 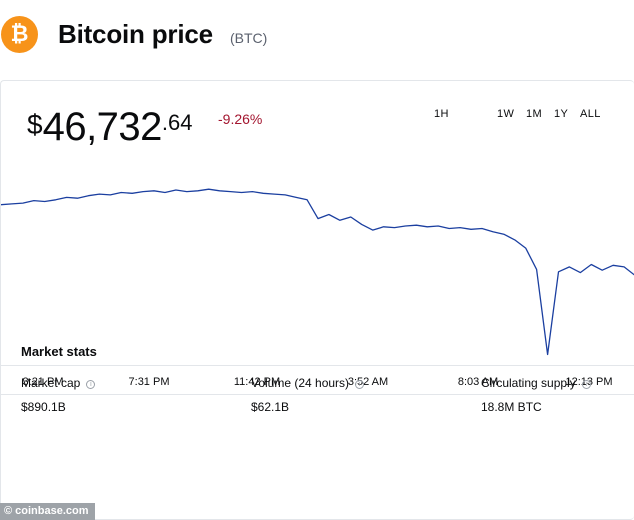 What do you see at coordinates (506, 114) in the screenshot?
I see `range-1w-button: 1W` at bounding box center [506, 114].